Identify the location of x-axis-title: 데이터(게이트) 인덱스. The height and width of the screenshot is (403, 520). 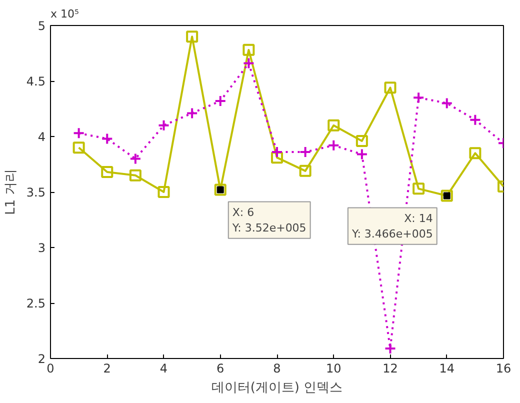
(277, 388).